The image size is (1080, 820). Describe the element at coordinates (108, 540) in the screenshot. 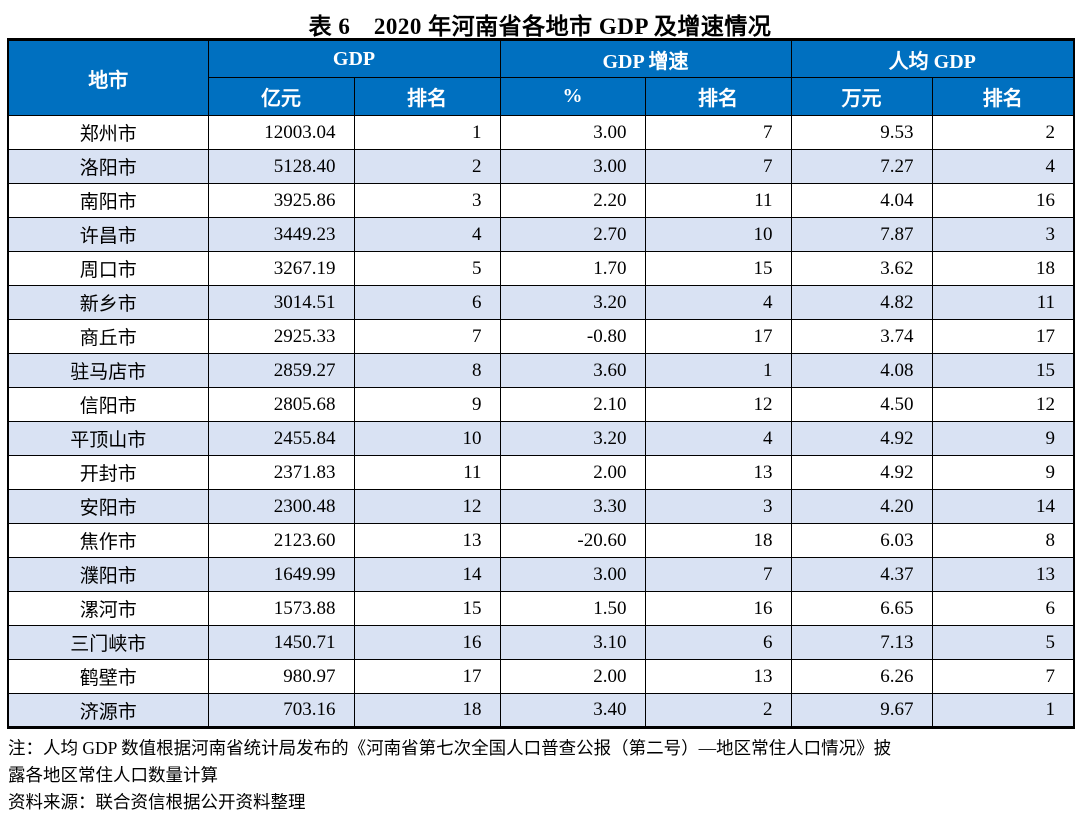

I see `cell-city: 焦作市` at that location.